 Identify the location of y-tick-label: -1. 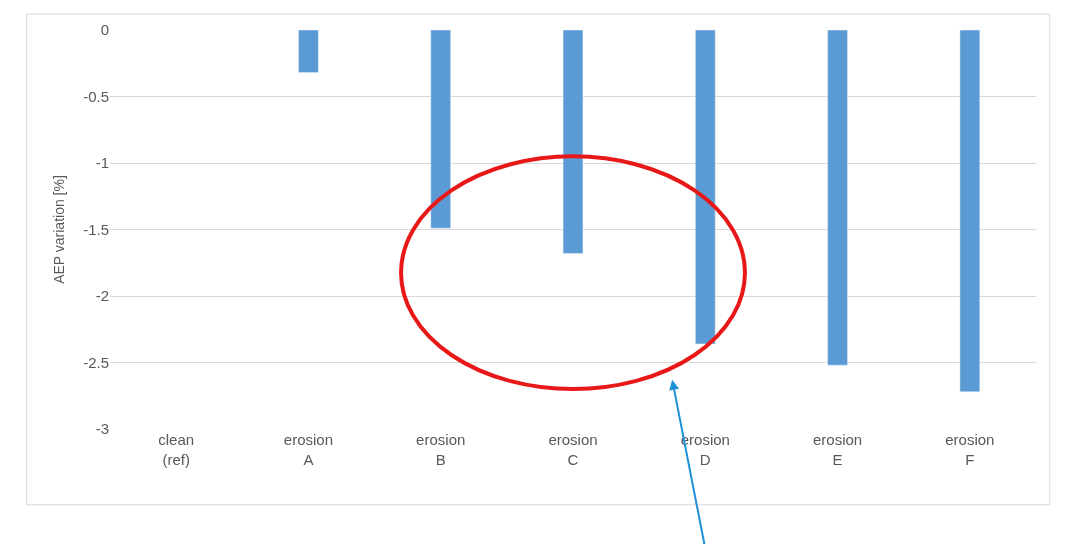
(102, 163).